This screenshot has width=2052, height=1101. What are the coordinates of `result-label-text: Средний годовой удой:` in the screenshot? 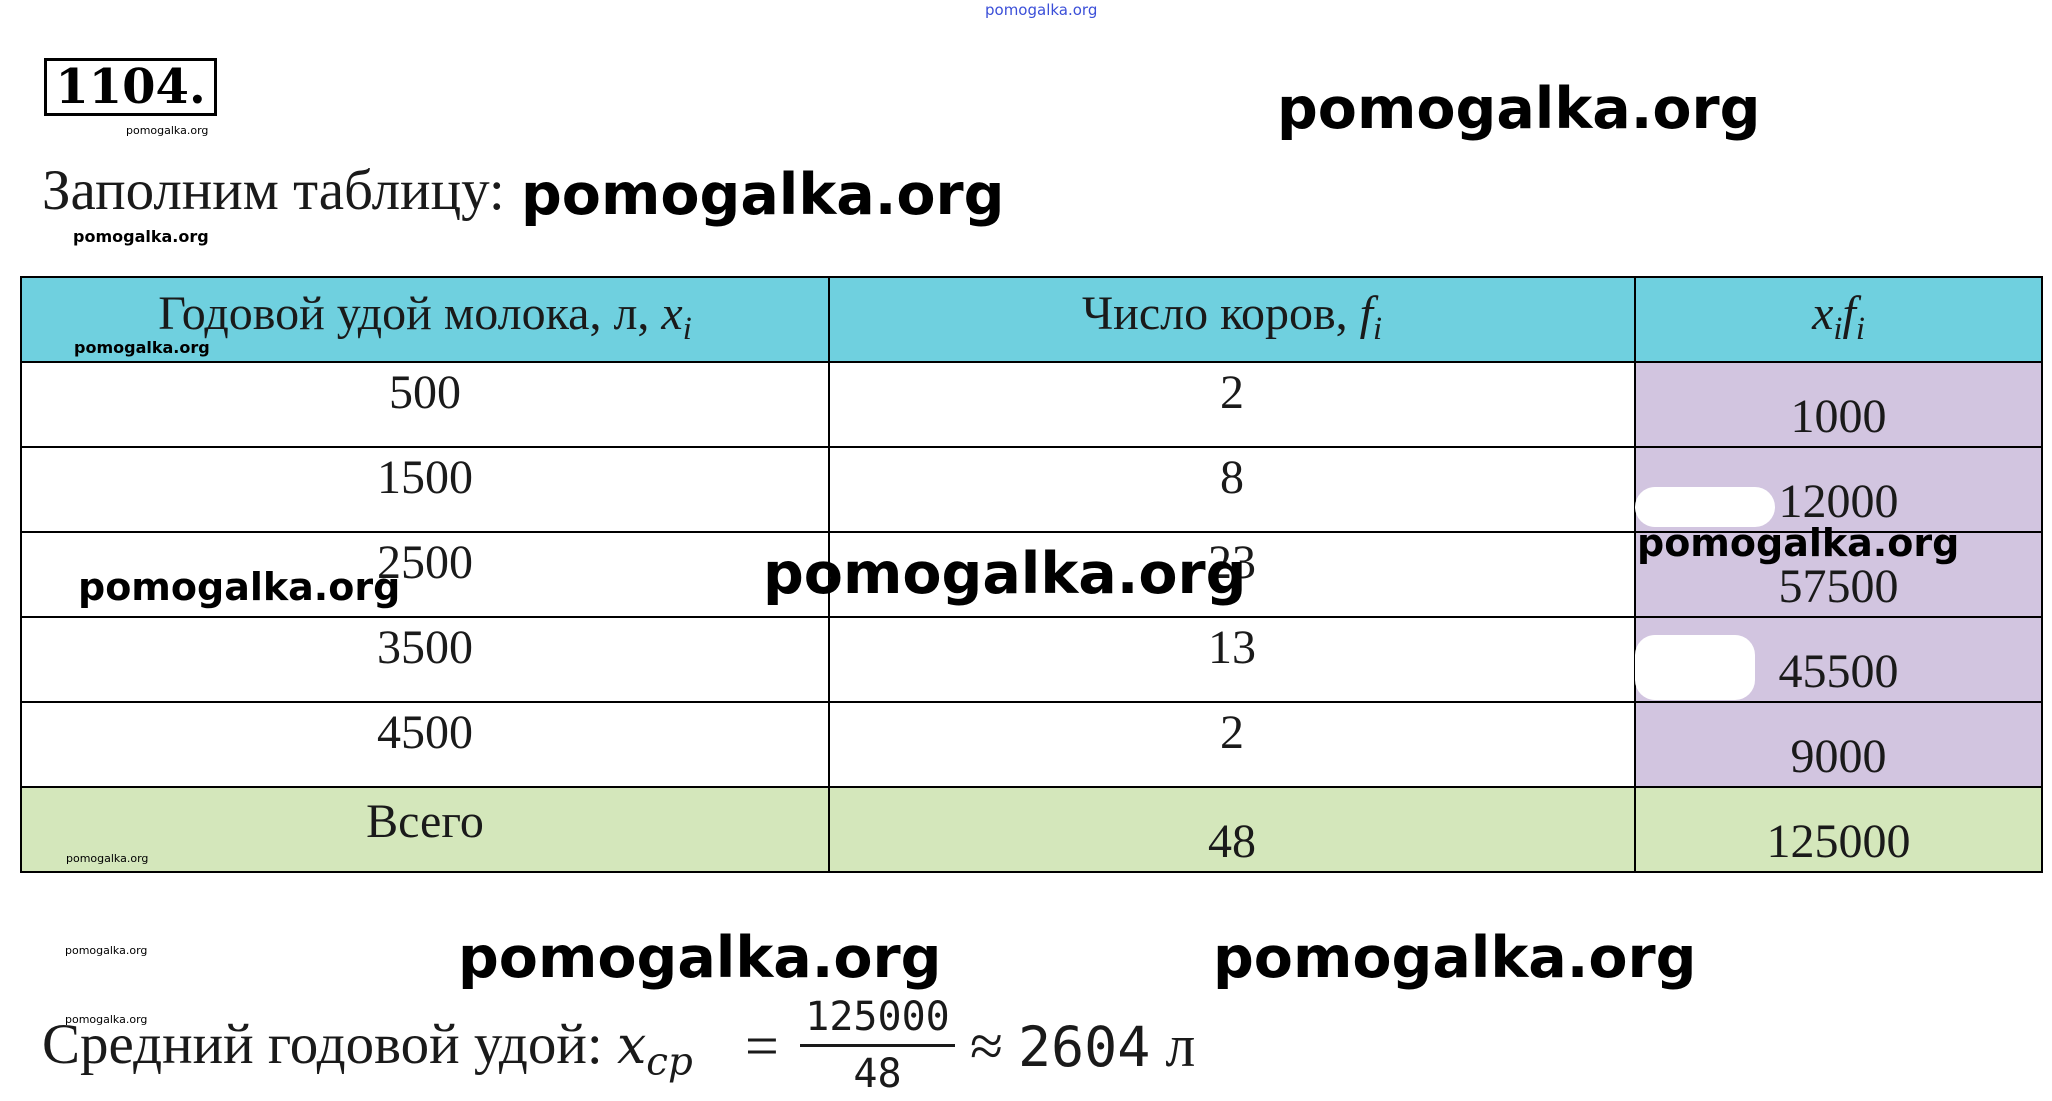 It's located at (329, 1044).